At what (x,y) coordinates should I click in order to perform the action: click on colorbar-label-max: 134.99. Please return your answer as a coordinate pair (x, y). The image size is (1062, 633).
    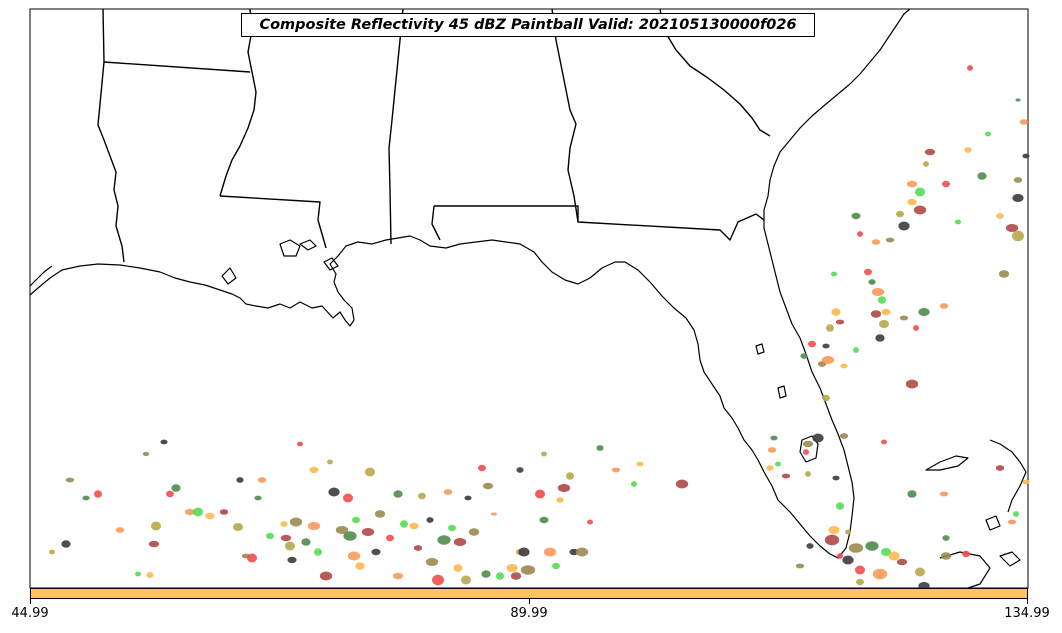
    Looking at the image, I should click on (1027, 613).